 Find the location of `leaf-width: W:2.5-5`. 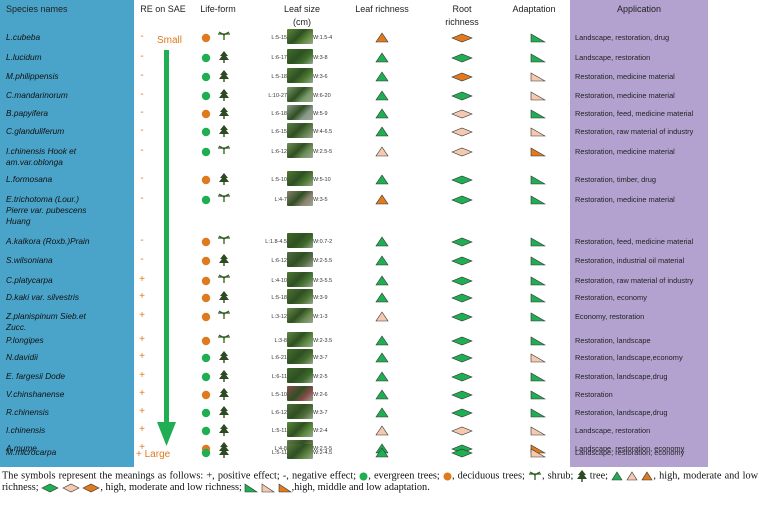

leaf-width: W:2.5-5 is located at coordinates (323, 449).